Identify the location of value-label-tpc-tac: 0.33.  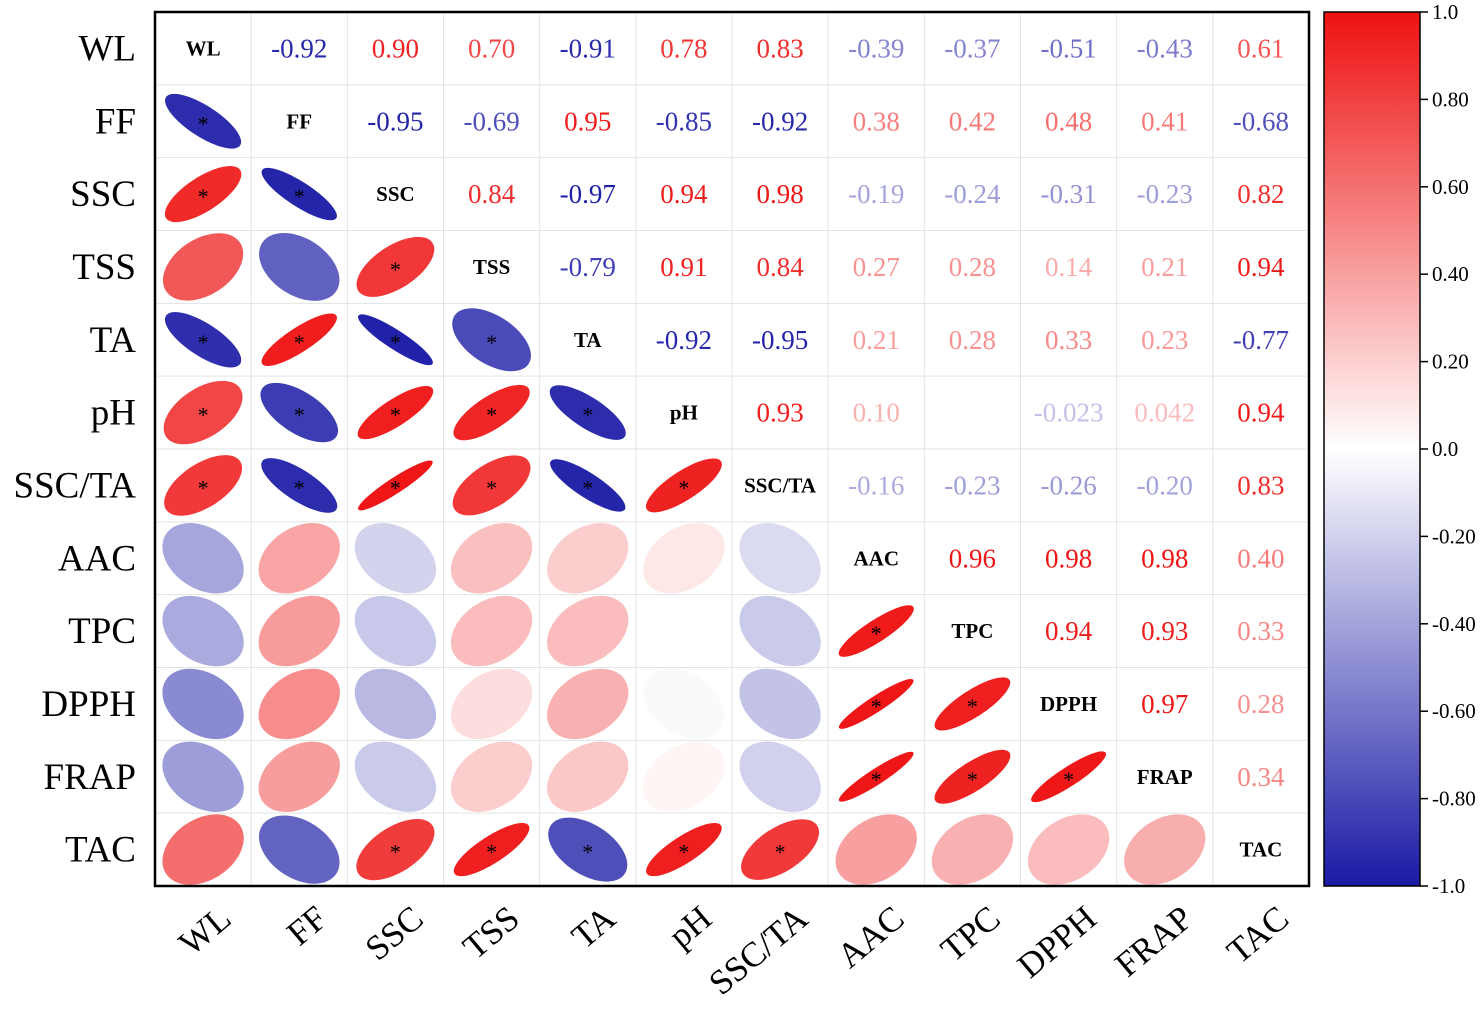
(1260, 631).